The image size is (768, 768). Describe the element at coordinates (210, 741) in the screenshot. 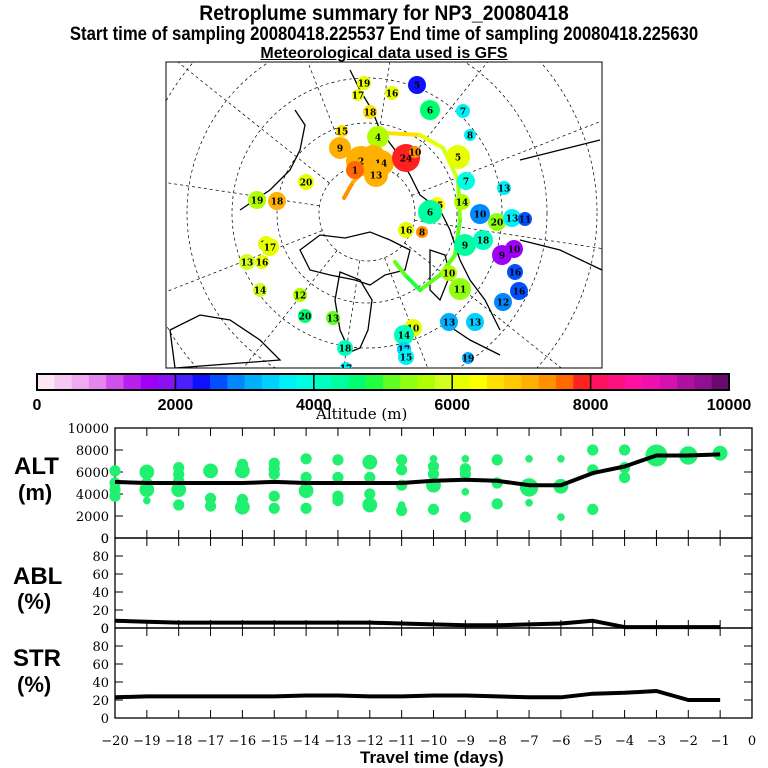

I see `x-tick-label: −17` at that location.